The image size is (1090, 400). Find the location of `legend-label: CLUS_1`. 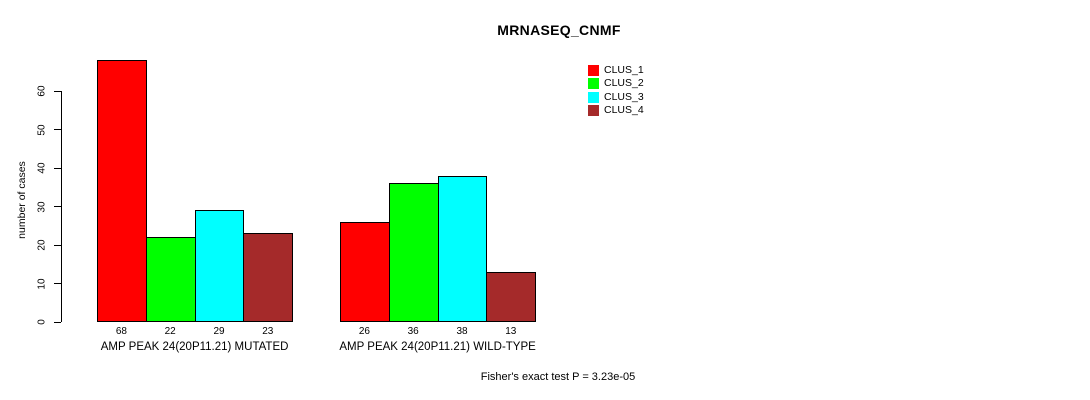

legend-label: CLUS_1 is located at coordinates (624, 70).